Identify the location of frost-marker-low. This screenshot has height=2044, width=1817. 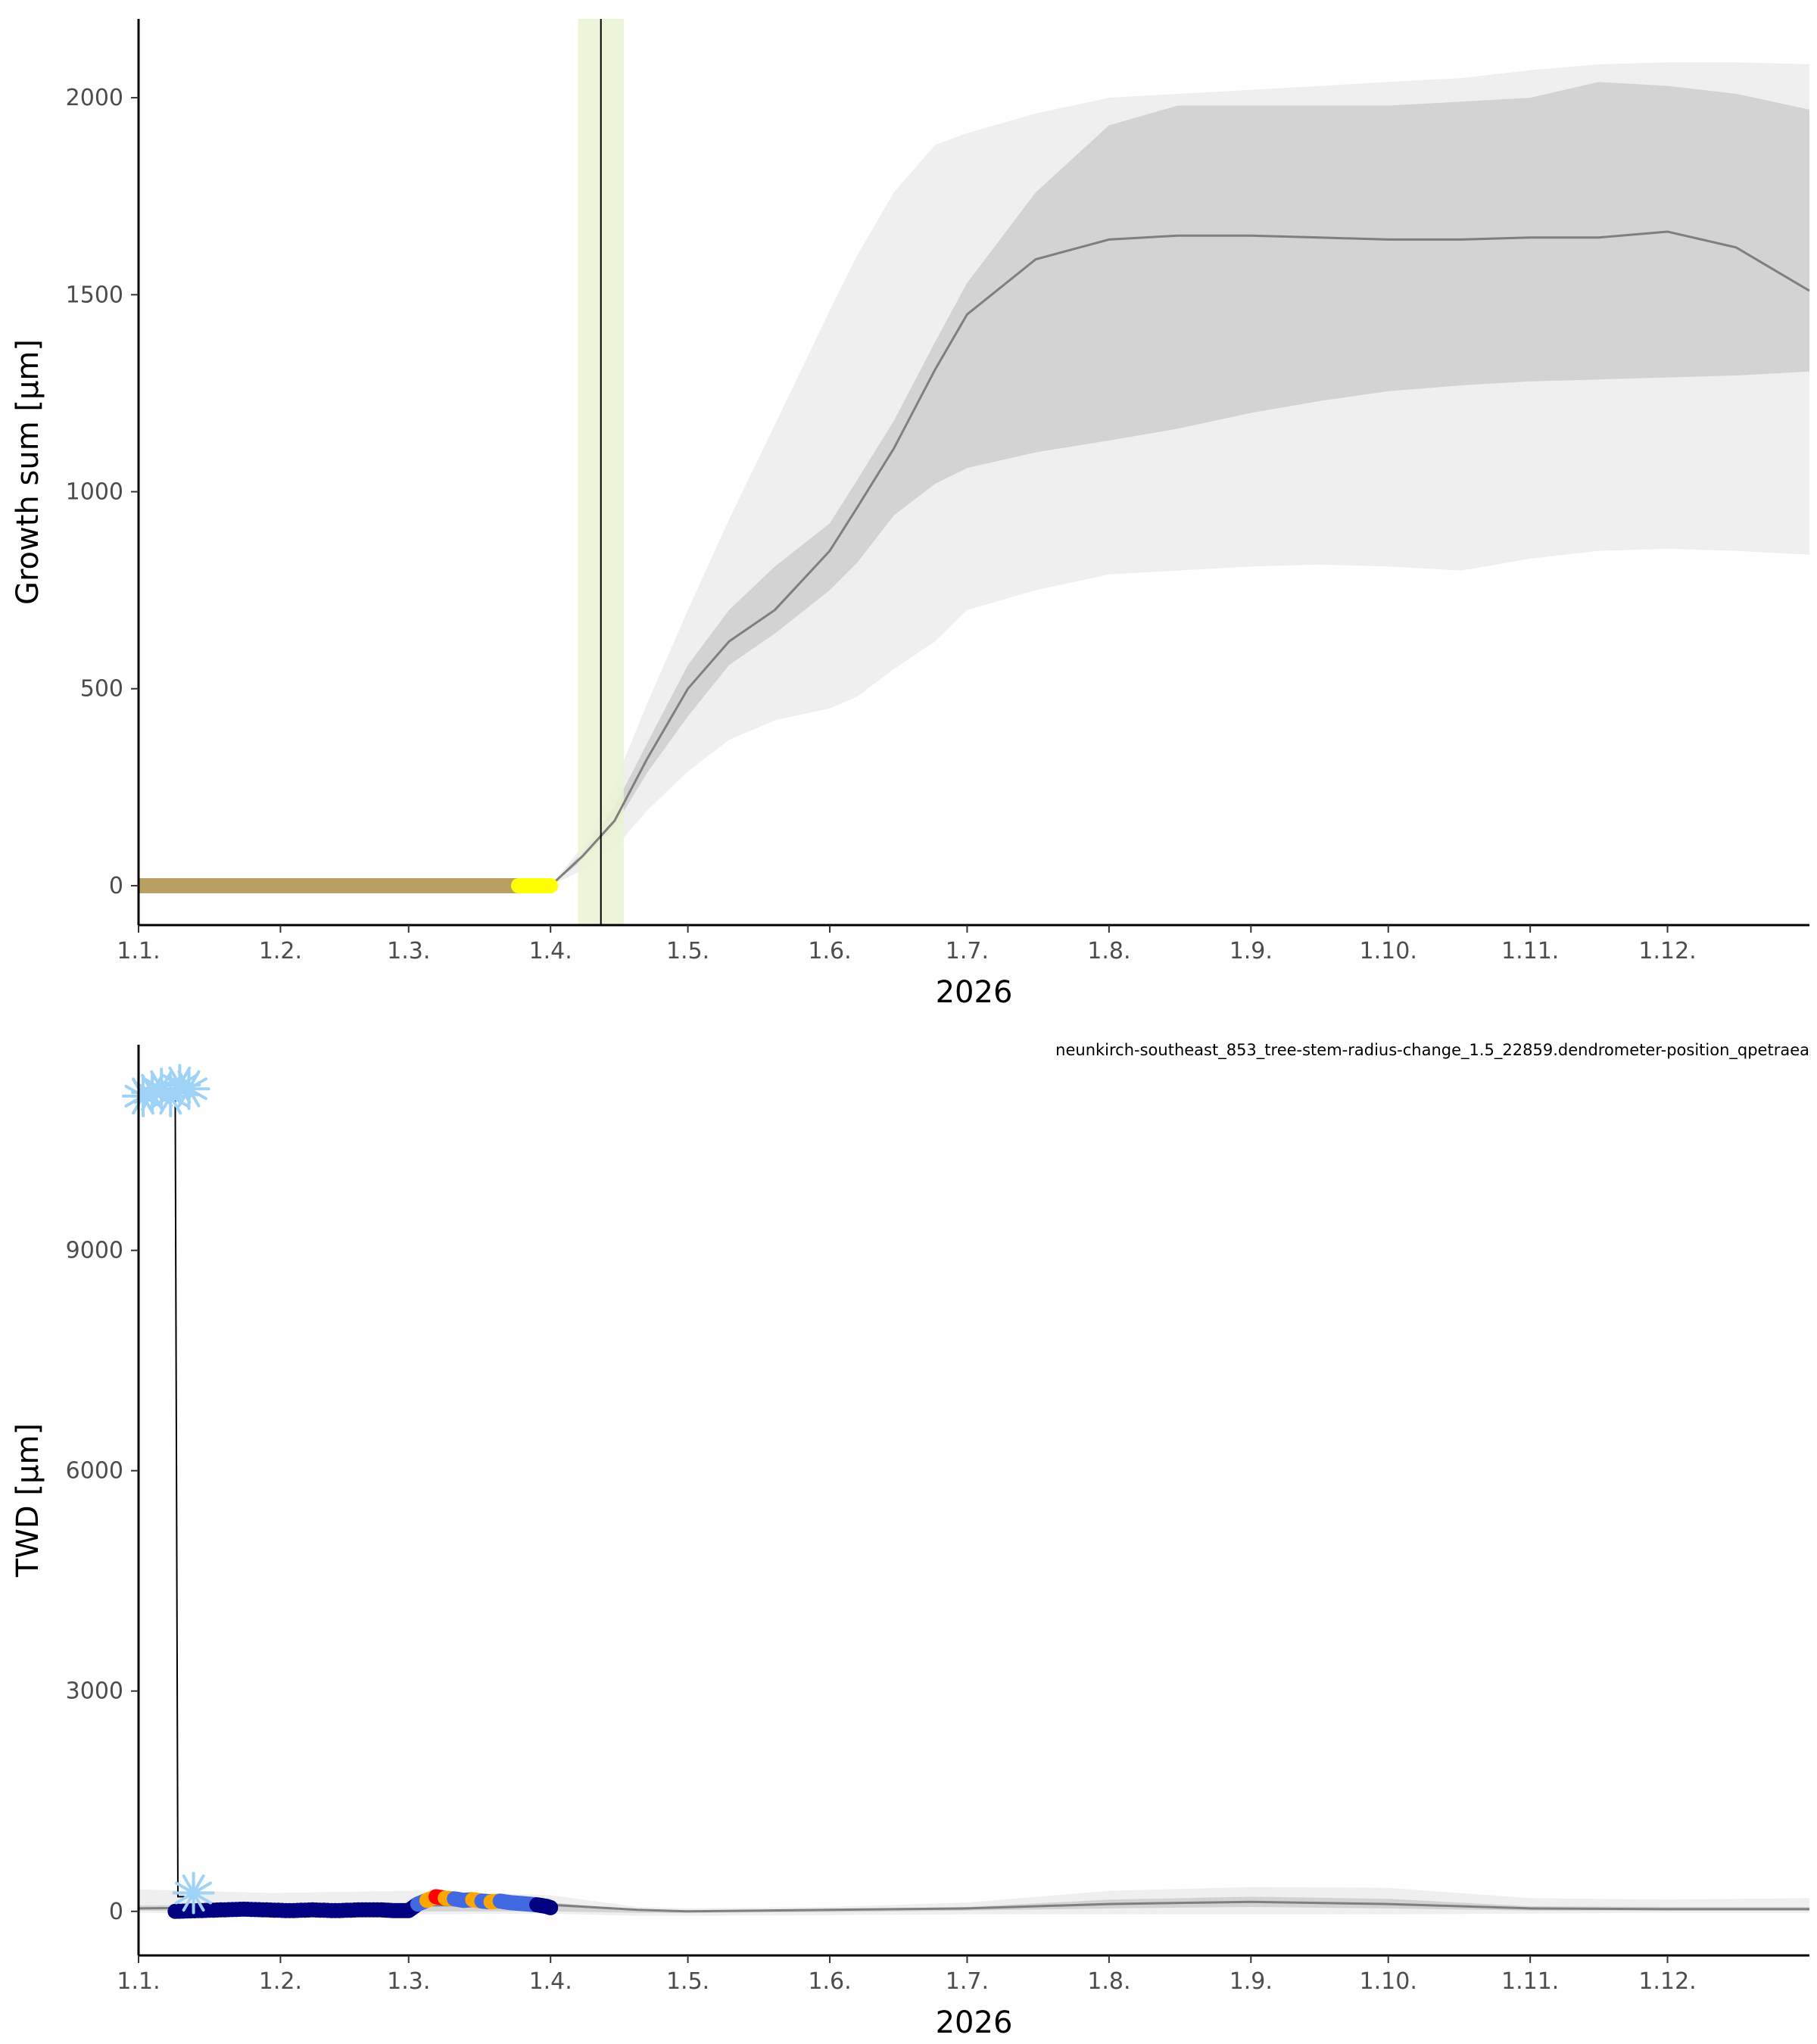
(193, 1893).